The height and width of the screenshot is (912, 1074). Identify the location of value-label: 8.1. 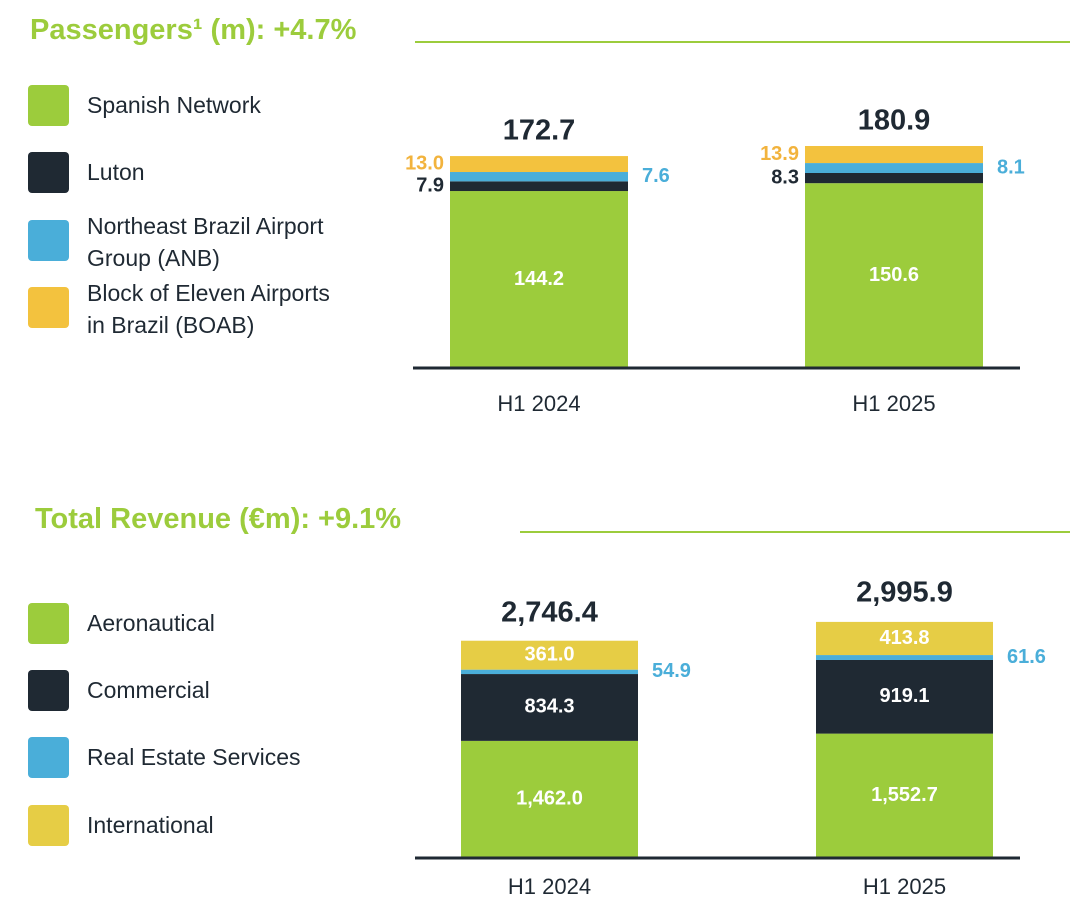
(1011, 167).